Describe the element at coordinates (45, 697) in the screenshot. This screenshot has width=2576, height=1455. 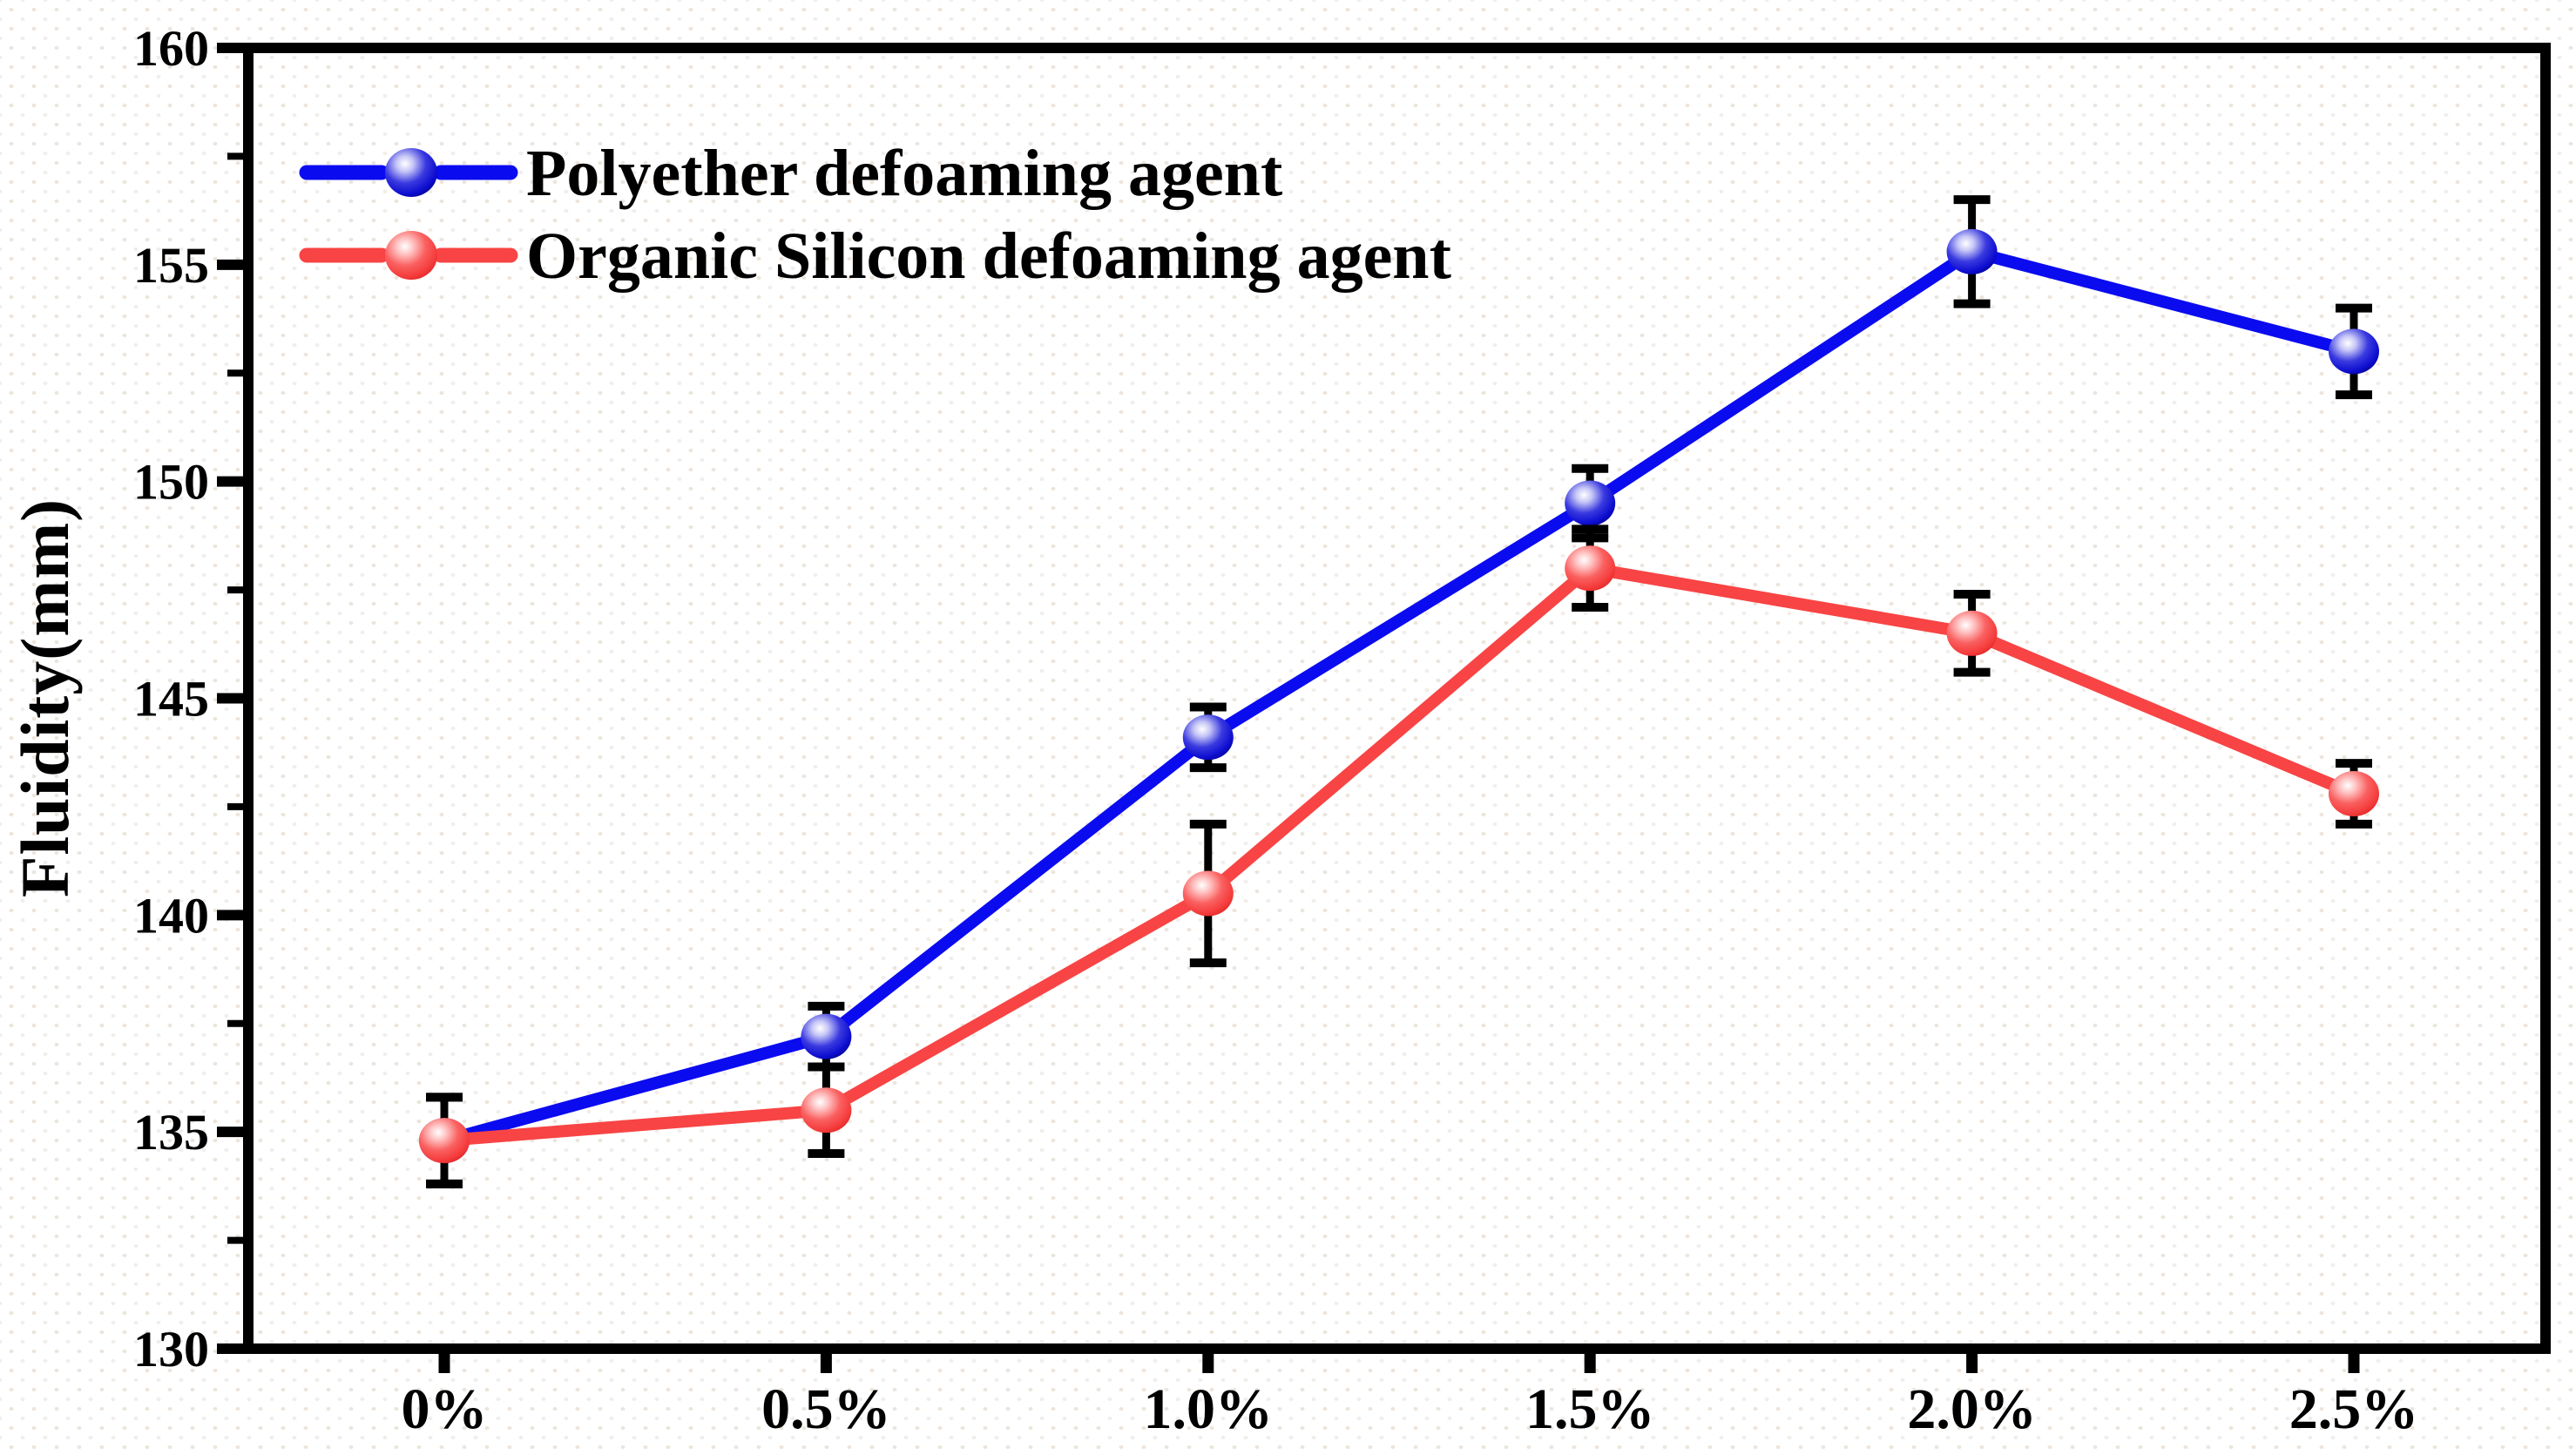
I see `y-axis-title: Fluidity(mm)` at that location.